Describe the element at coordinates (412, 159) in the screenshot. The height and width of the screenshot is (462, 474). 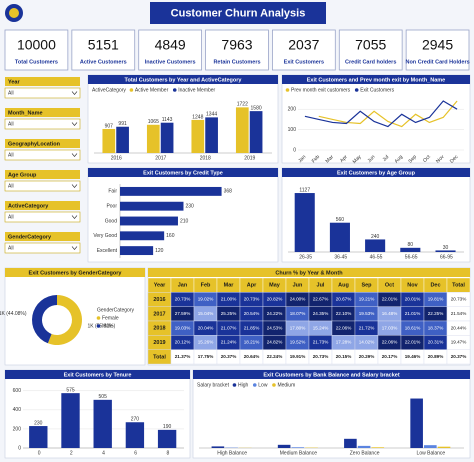
I see `x-tick-label: Sep` at that location.